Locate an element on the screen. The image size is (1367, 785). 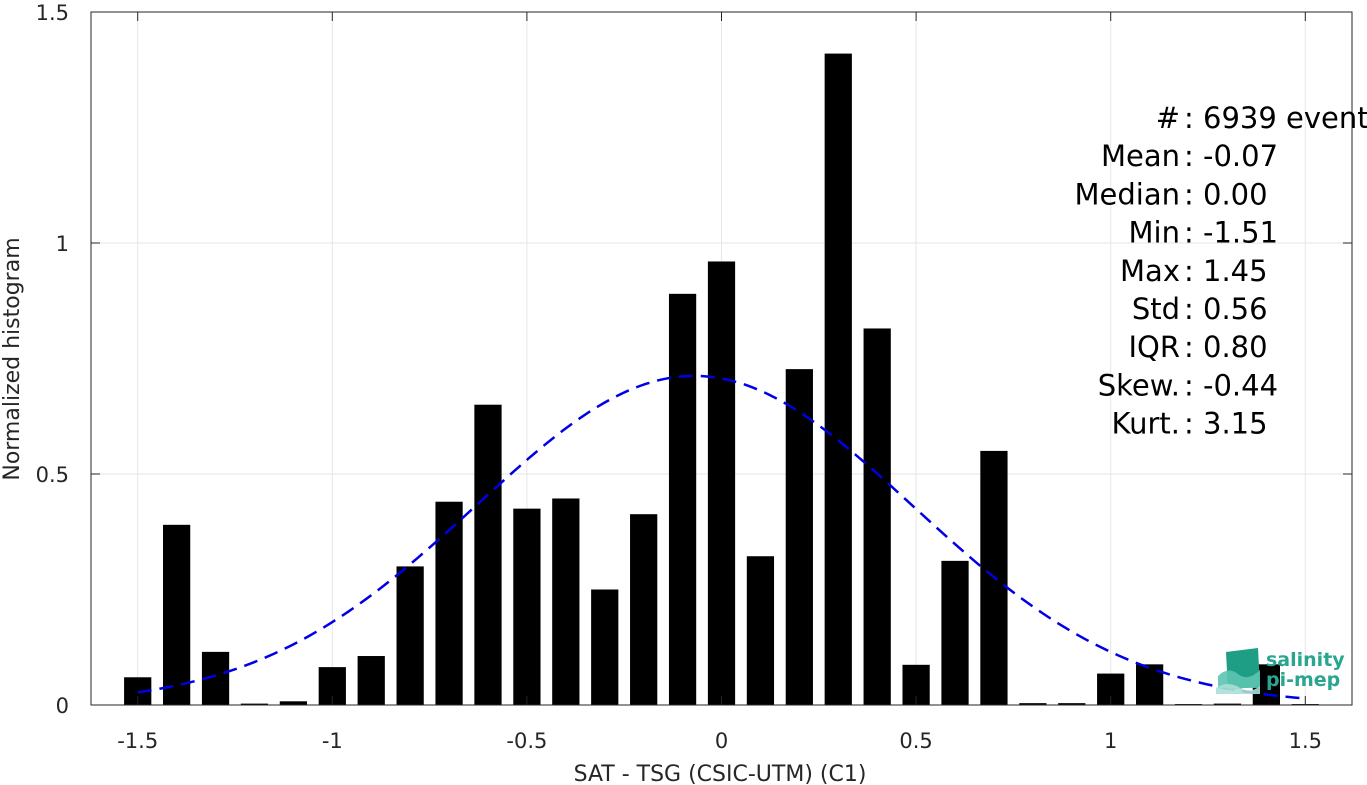
stat-label: Kurt. is located at coordinates (1146, 424).